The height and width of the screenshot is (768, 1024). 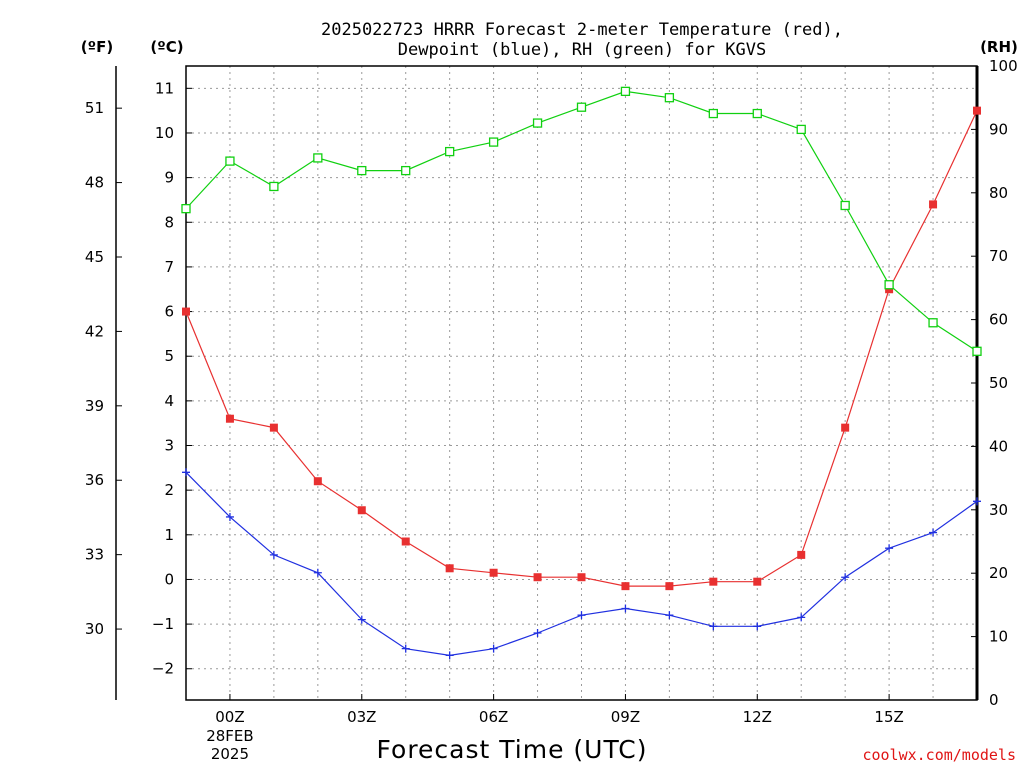 I want to click on celsius-unit-label: (ºC), so click(x=166, y=47).